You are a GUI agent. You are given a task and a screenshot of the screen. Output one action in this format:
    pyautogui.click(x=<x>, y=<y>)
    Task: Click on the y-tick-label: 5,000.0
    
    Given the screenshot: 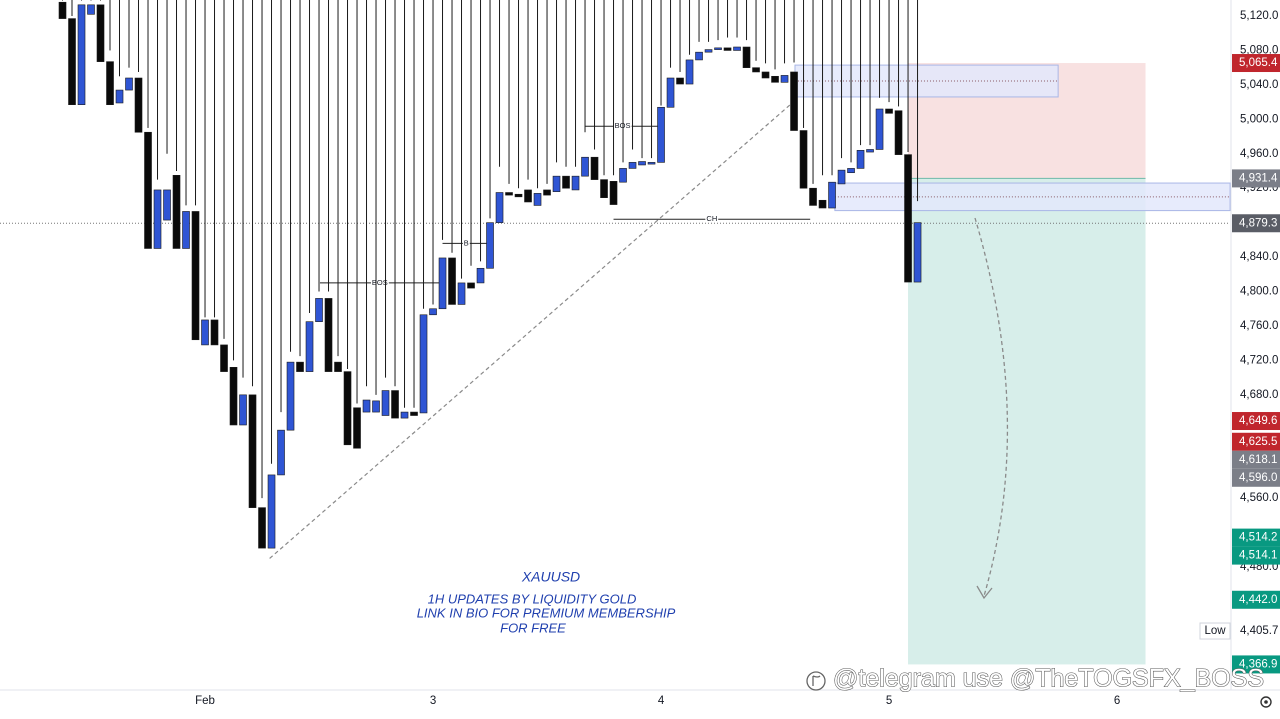 What is the action you would take?
    pyautogui.click(x=1259, y=119)
    